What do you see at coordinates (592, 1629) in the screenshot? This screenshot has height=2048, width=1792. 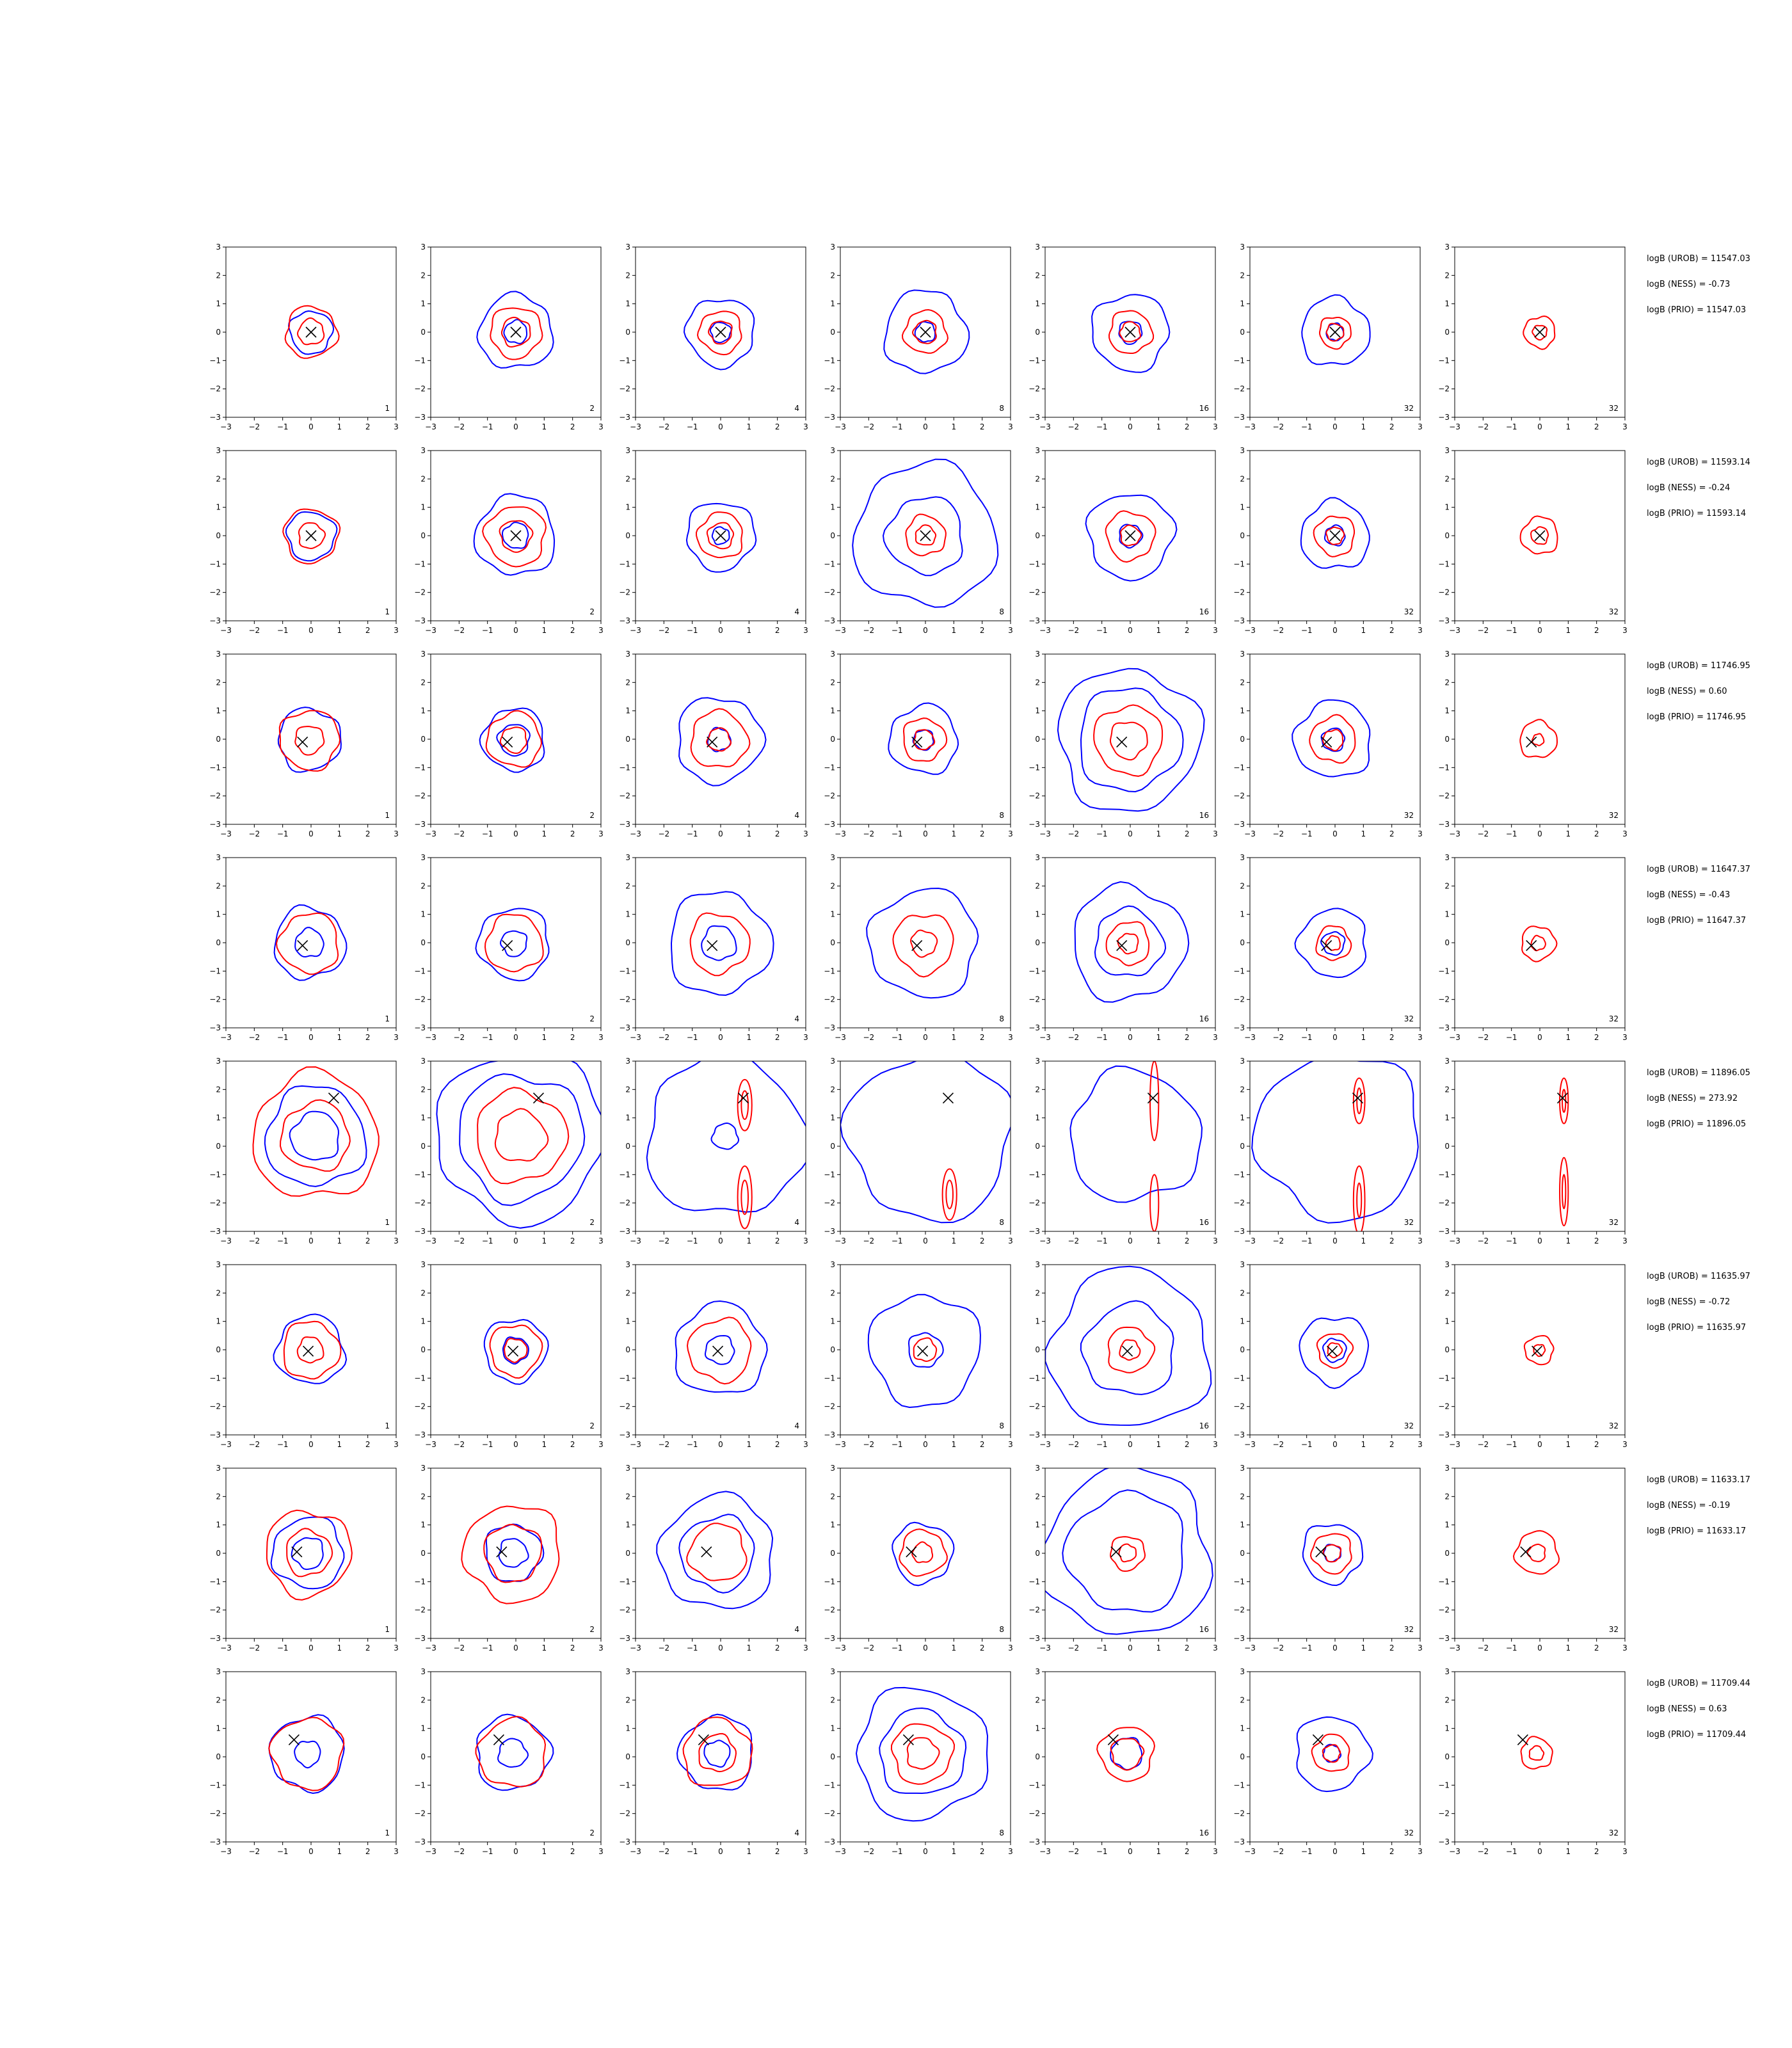 I see `panel-k-label: 2` at bounding box center [592, 1629].